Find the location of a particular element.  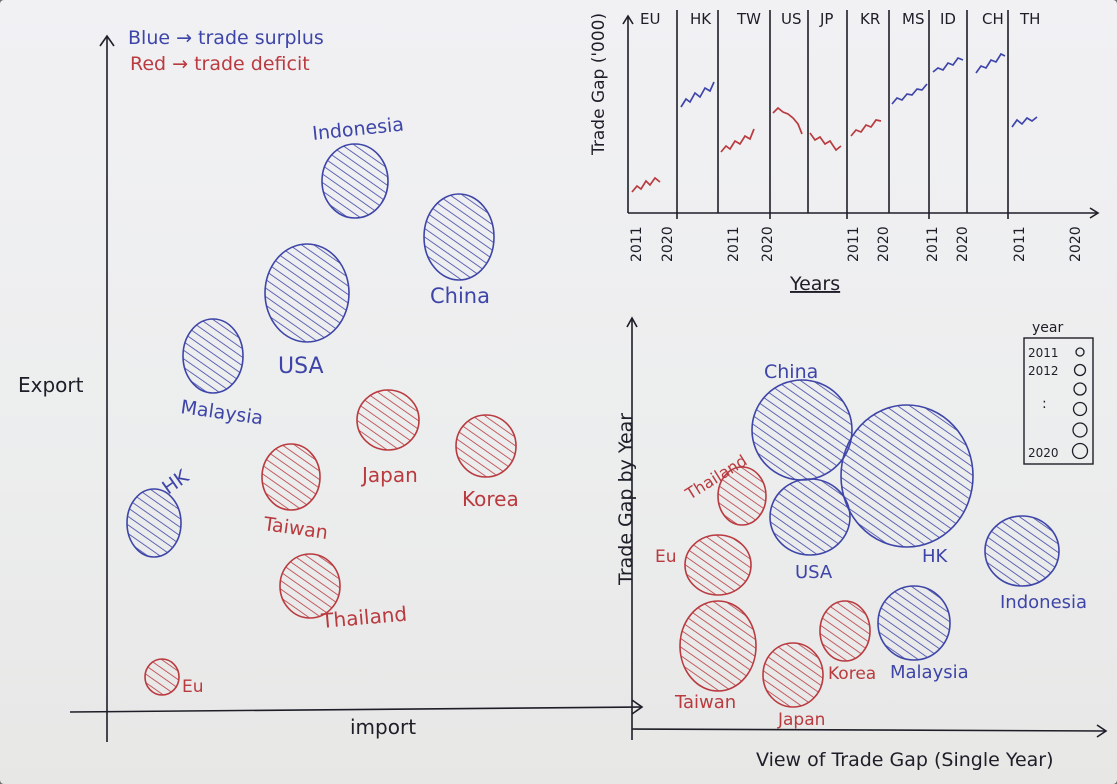

series-ch is located at coordinates (990, 63).